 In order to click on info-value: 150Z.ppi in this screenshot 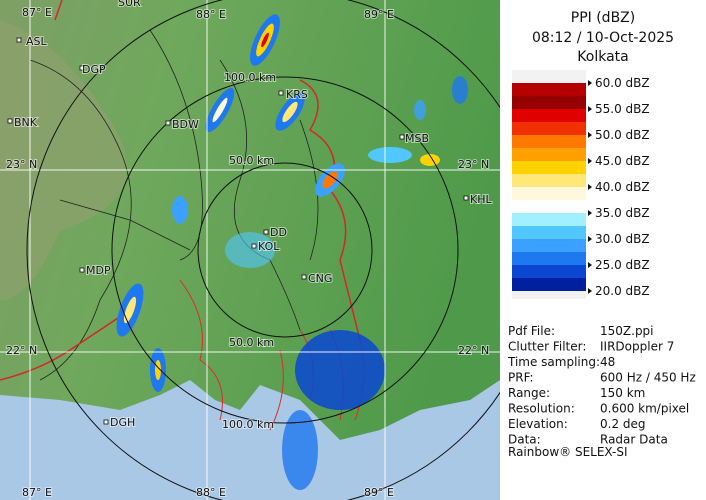, I will do `click(627, 331)`.